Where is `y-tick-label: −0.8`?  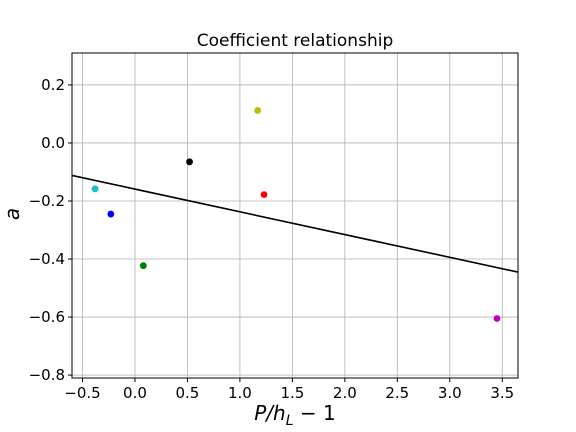
y-tick-label: −0.8 is located at coordinates (47, 375).